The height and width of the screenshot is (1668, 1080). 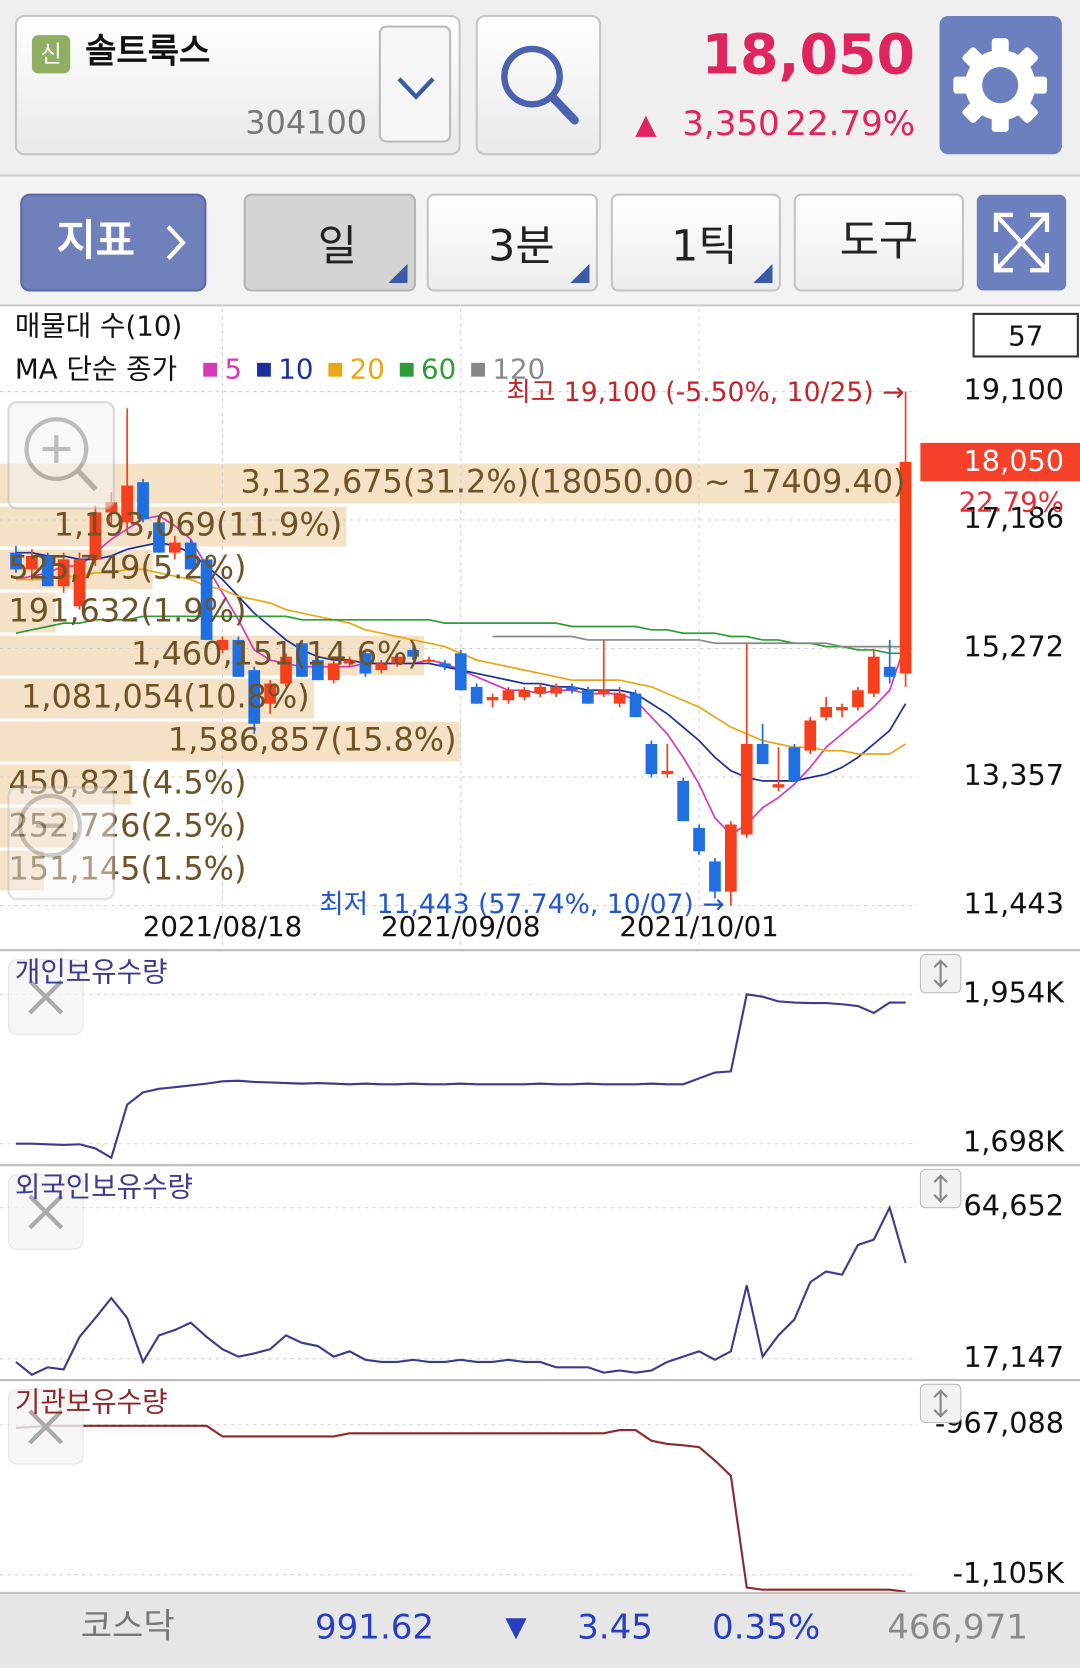 I want to click on profile-label: 151,145(1.5%), so click(x=128, y=869).